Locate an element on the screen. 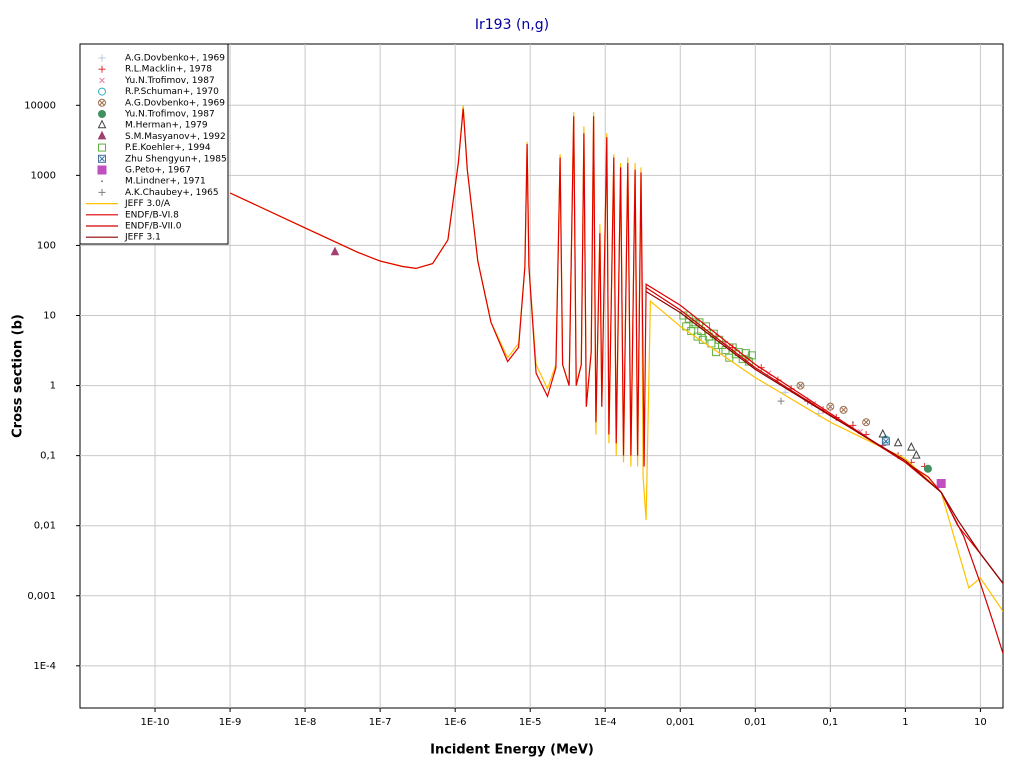  x-tick-label: 0,001 is located at coordinates (680, 722).